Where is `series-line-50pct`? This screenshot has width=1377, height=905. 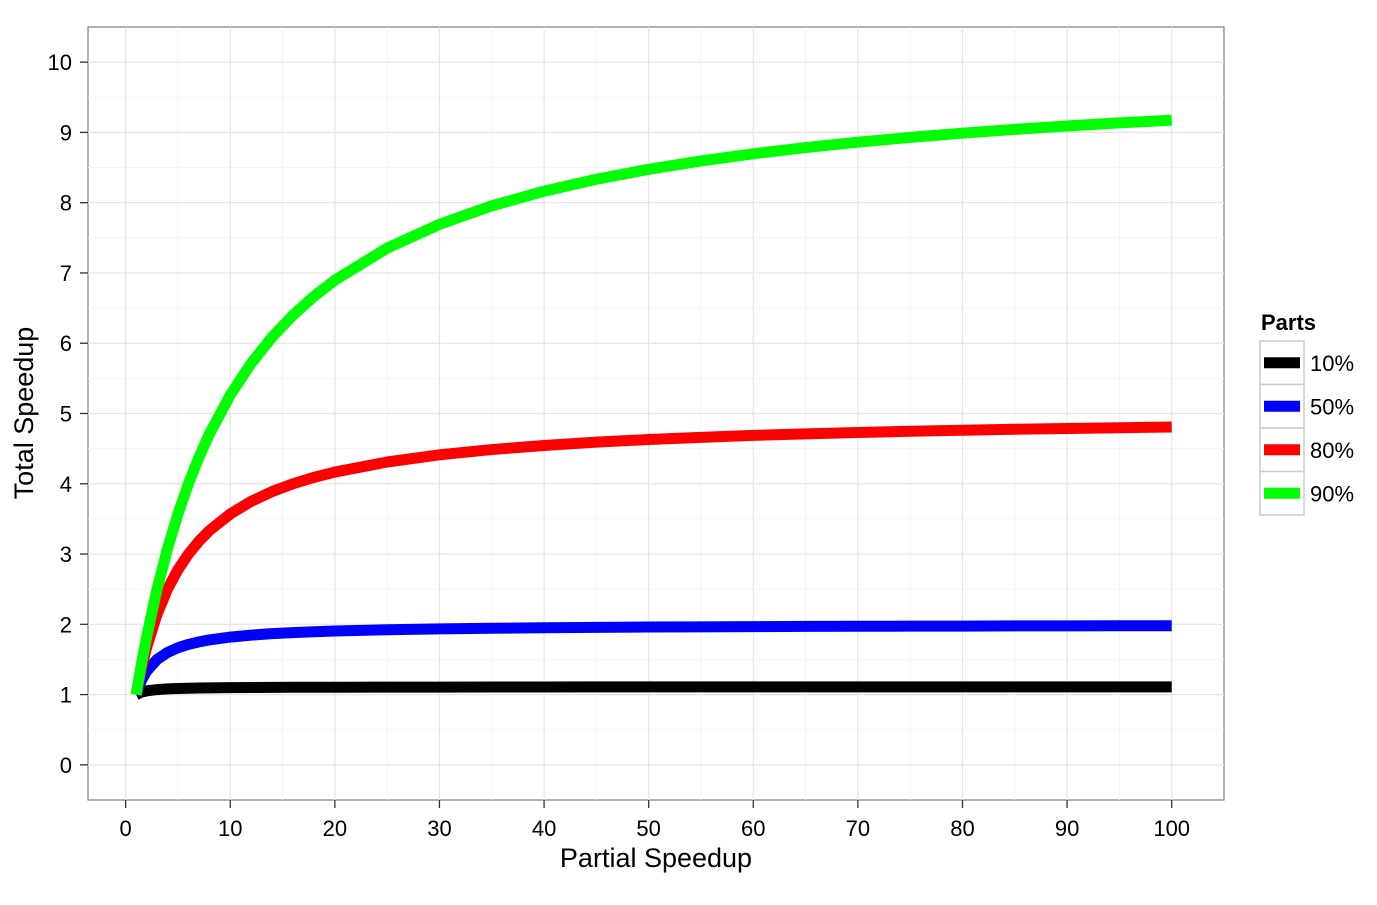 series-line-50pct is located at coordinates (651, 658).